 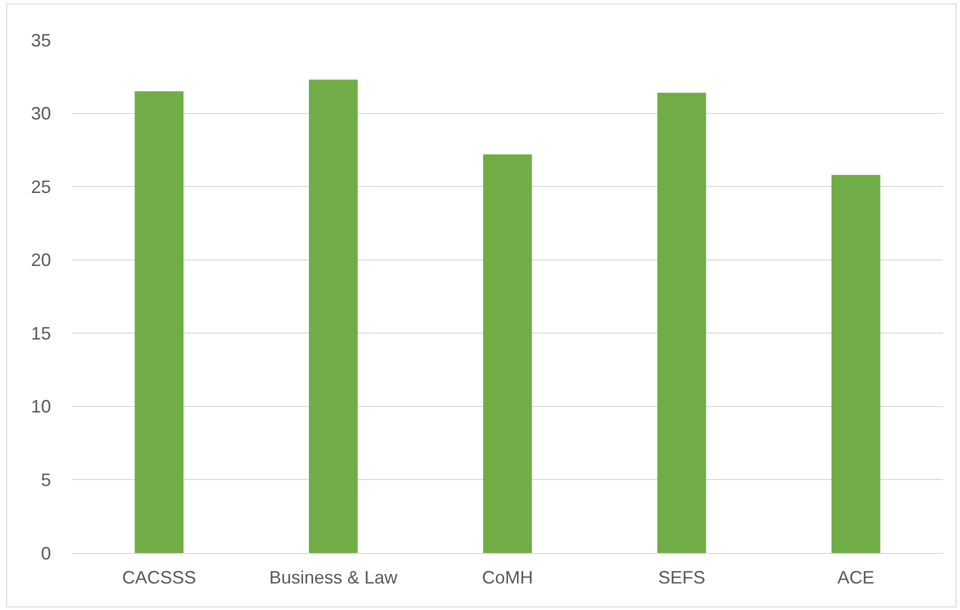 What do you see at coordinates (40, 40) in the screenshot?
I see `y-tick-label: 35` at bounding box center [40, 40].